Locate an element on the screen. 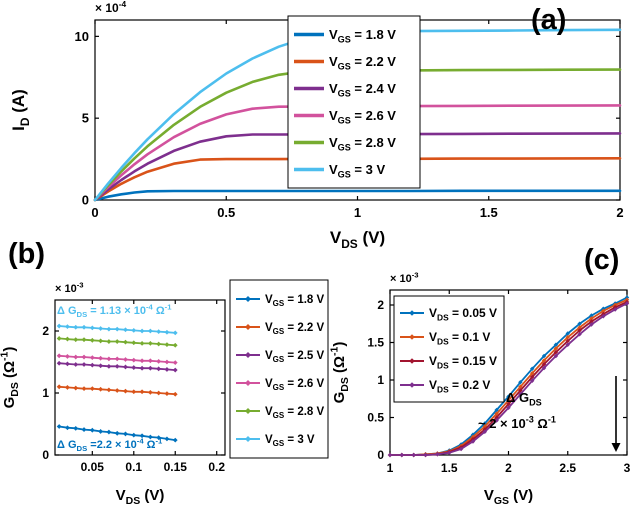  legend-label: VGS = 2.6 V is located at coordinates (362, 117).